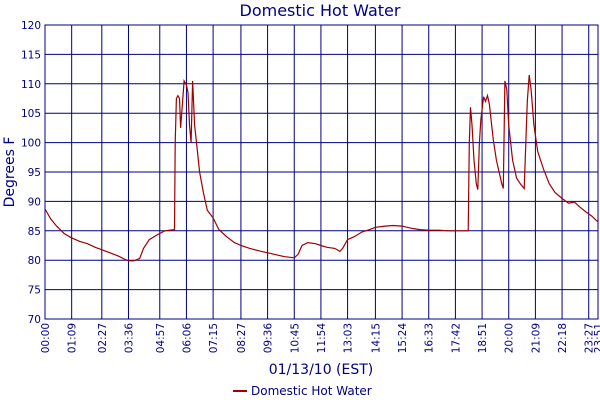  What do you see at coordinates (31, 55) in the screenshot?
I see `y-tick-label: 115` at bounding box center [31, 55].